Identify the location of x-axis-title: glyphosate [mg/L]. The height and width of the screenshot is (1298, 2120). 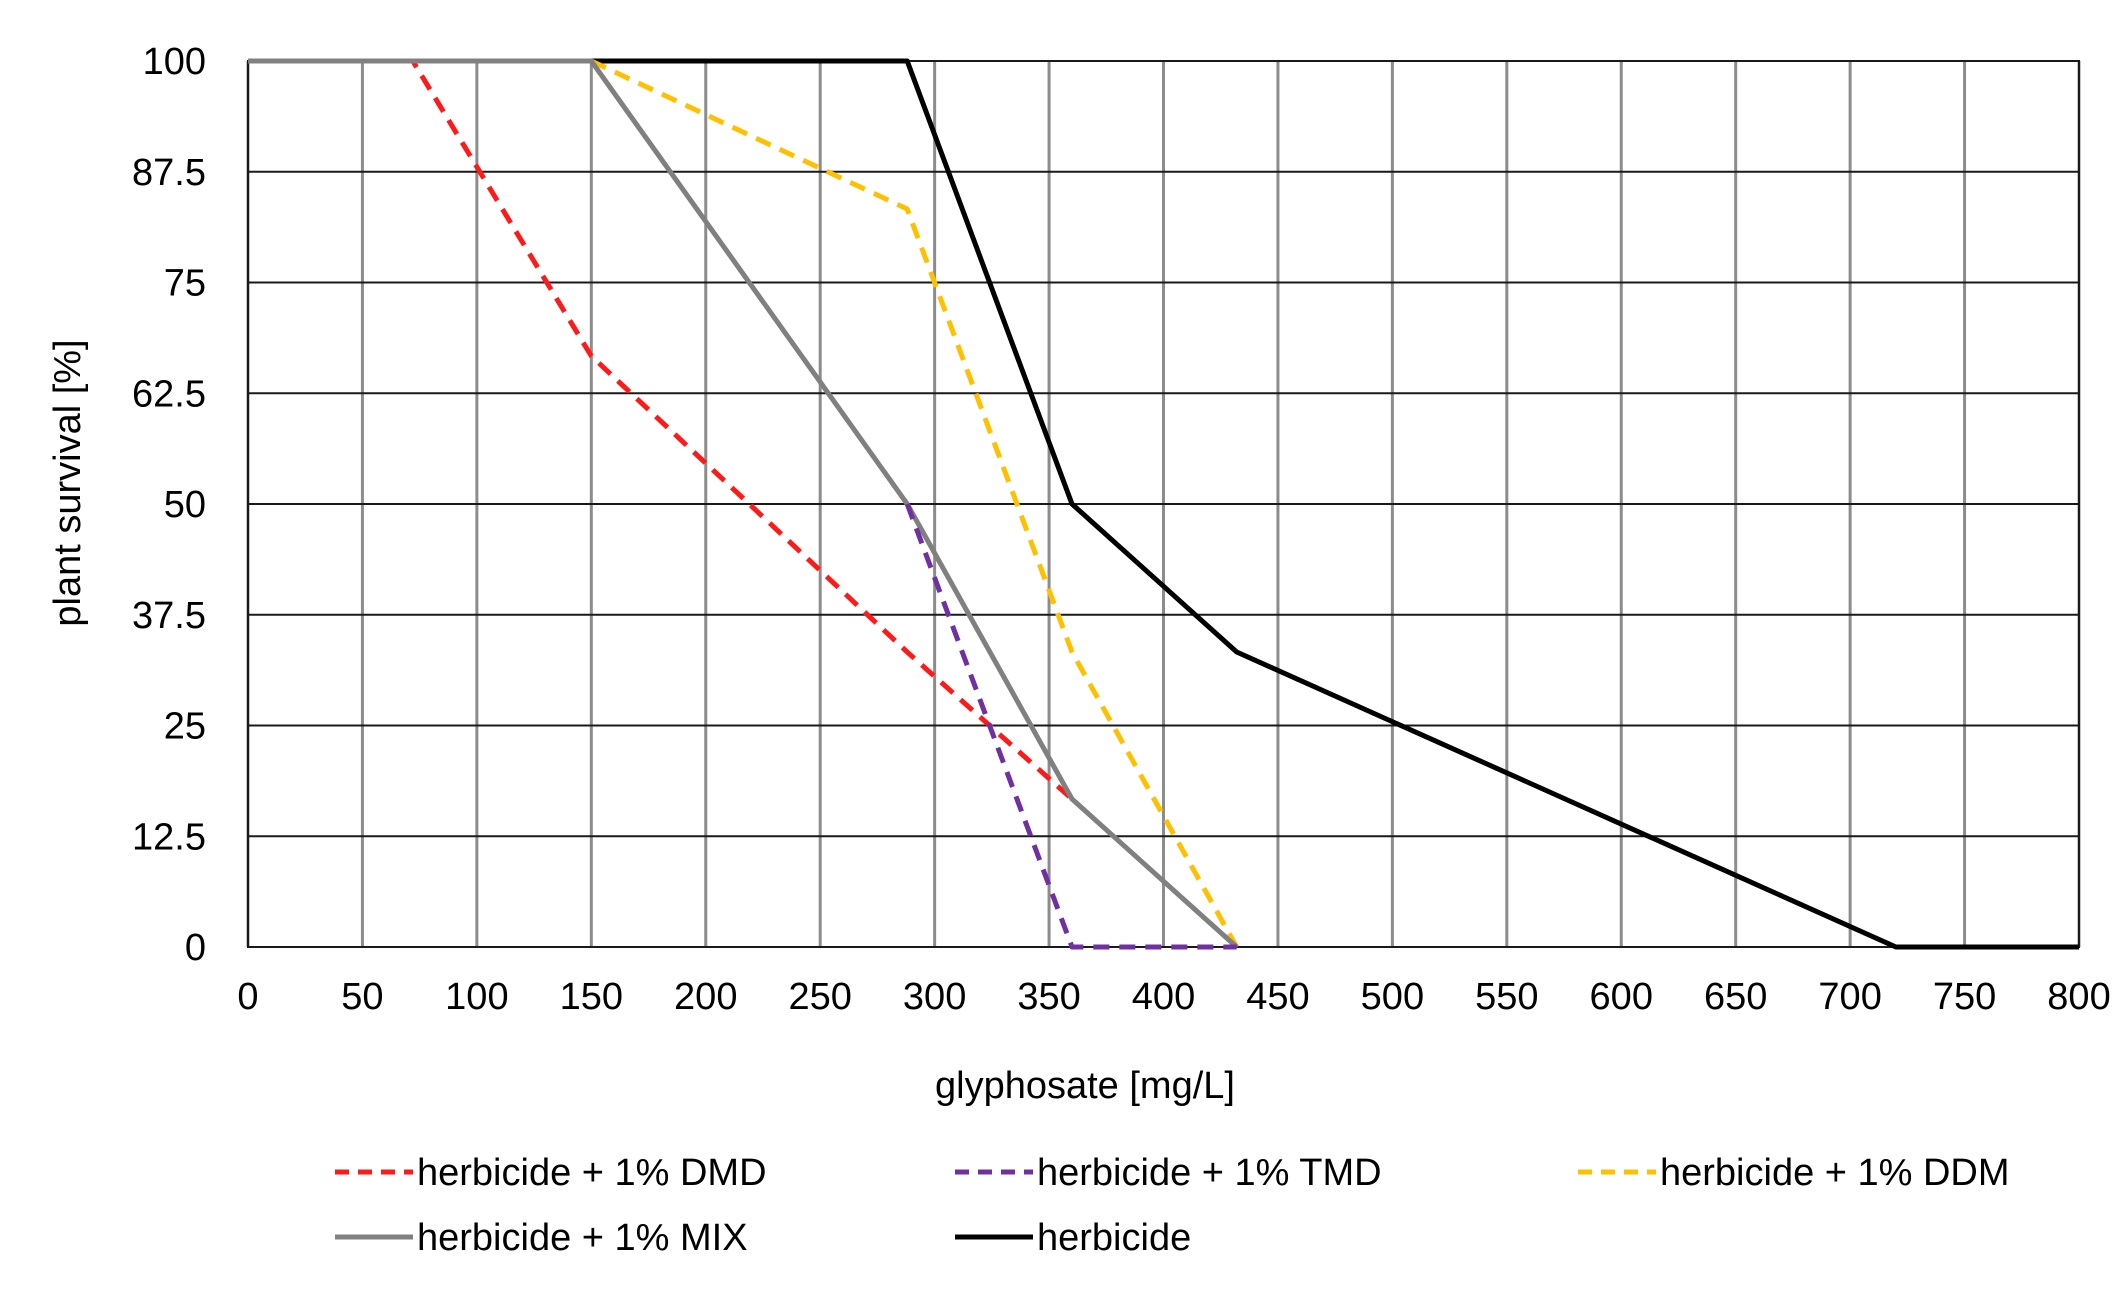
(1085, 1086).